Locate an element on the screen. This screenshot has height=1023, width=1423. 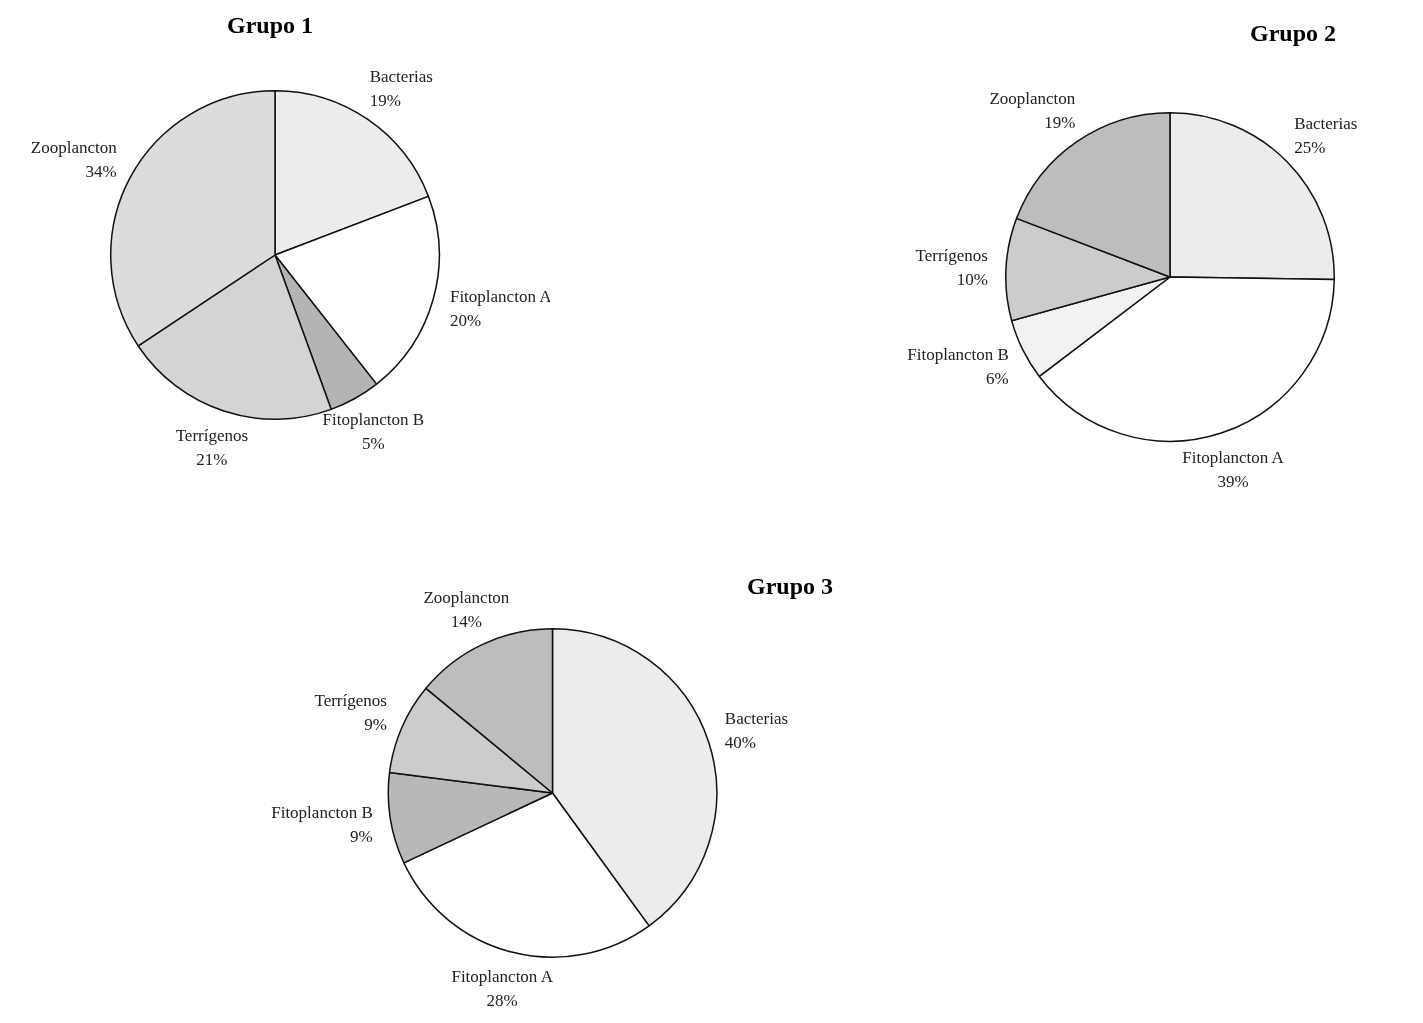
data-label: 5% is located at coordinates (373, 444).